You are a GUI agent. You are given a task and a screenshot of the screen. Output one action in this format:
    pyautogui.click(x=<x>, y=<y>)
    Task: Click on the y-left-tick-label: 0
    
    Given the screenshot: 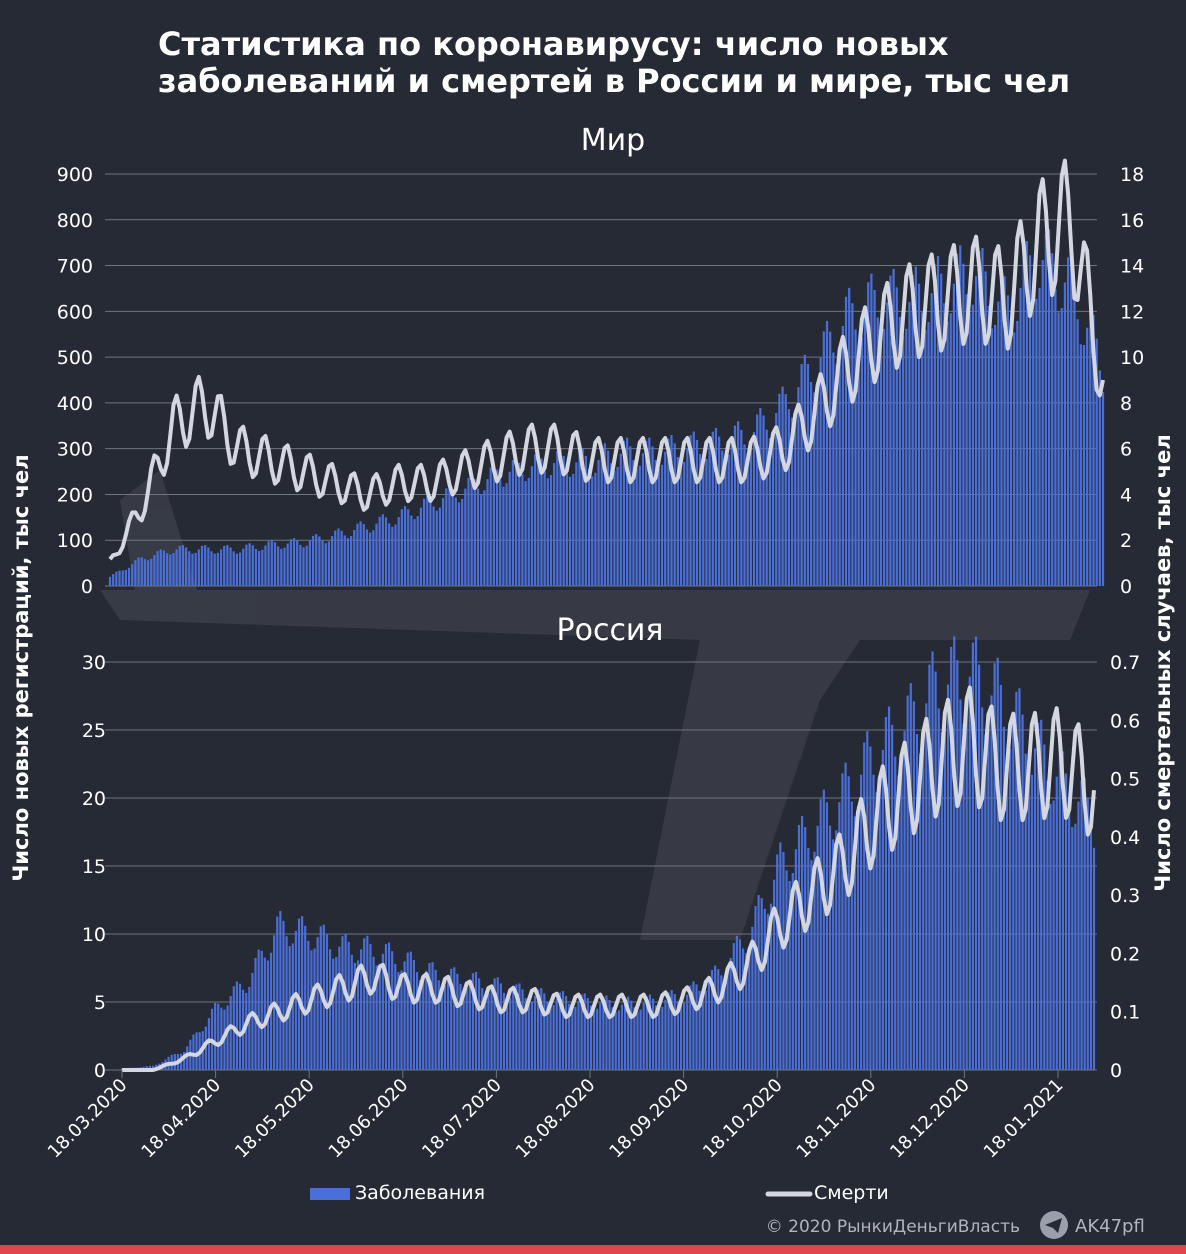 What is the action you would take?
    pyautogui.click(x=87, y=587)
    